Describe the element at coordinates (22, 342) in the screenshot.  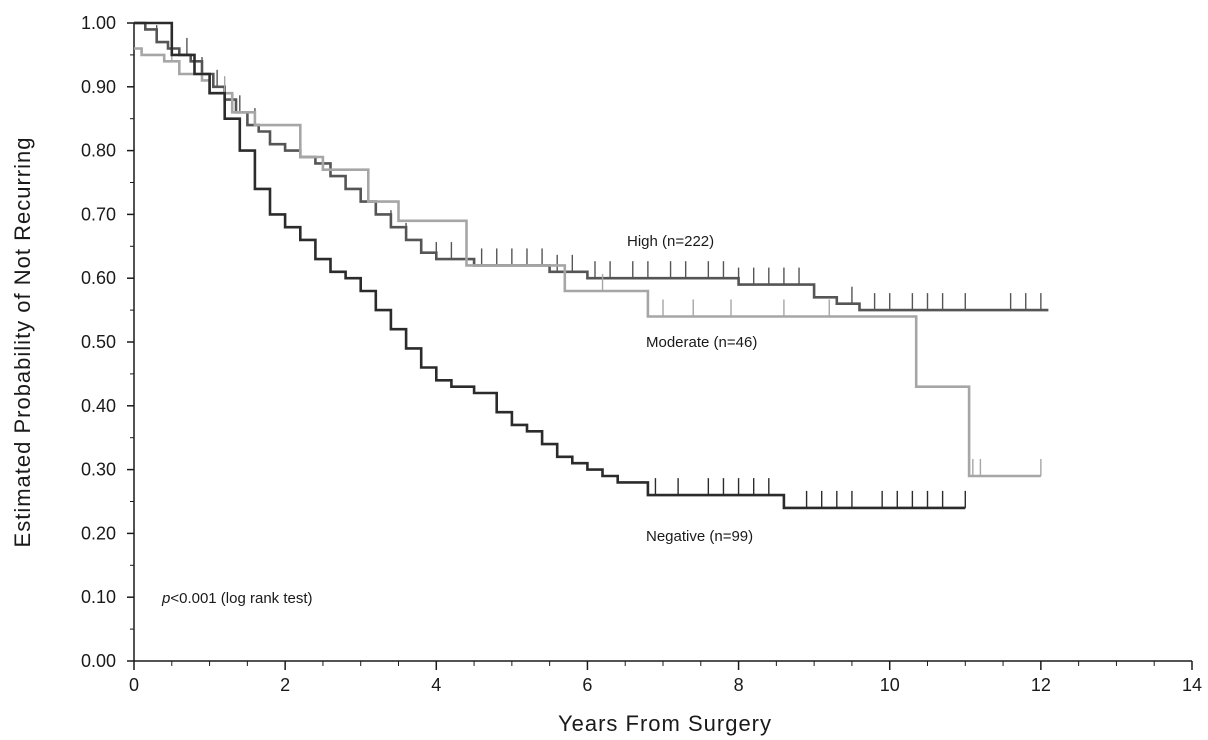
I see `y-axis-title: Estimated Probability of Not Recurring` at that location.